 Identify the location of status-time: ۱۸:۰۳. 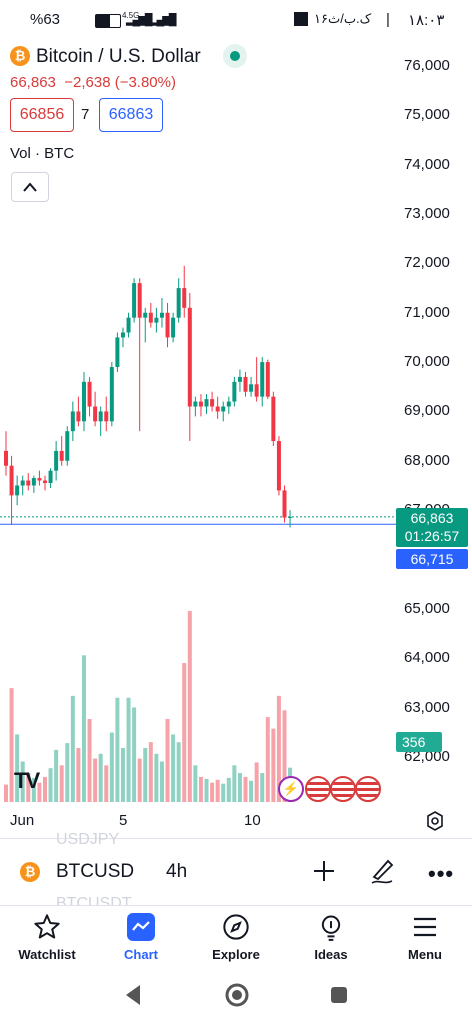
(426, 20).